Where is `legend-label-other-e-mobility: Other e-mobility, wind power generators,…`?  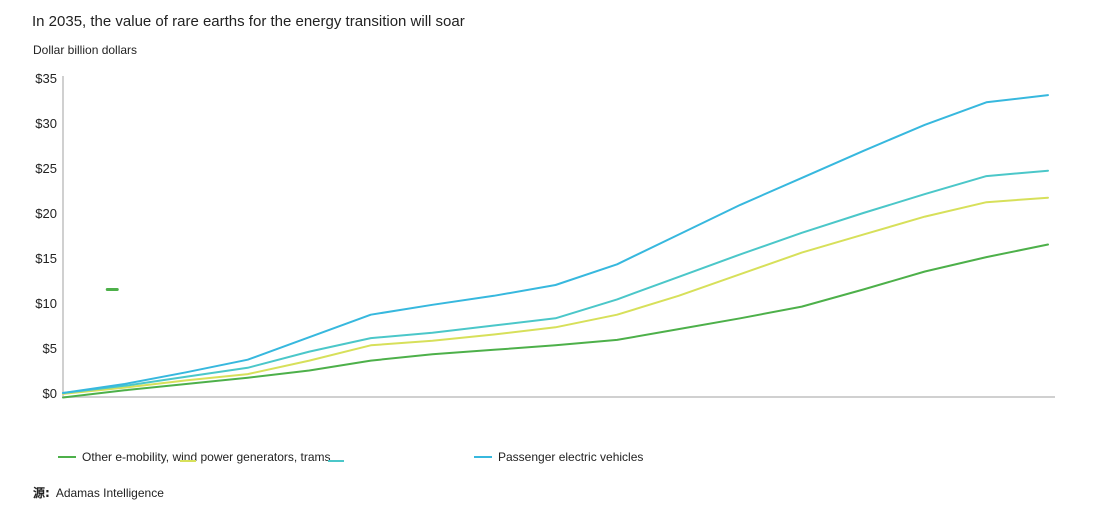
legend-label-other-e-mobility: Other e-mobility, wind power generators,… is located at coordinates (206, 457).